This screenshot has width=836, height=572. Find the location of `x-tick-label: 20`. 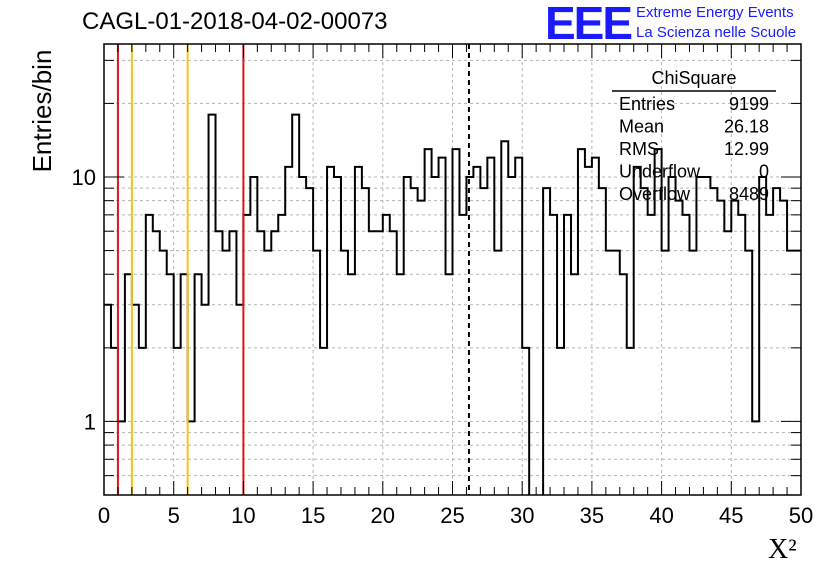

x-tick-label: 20 is located at coordinates (383, 515).